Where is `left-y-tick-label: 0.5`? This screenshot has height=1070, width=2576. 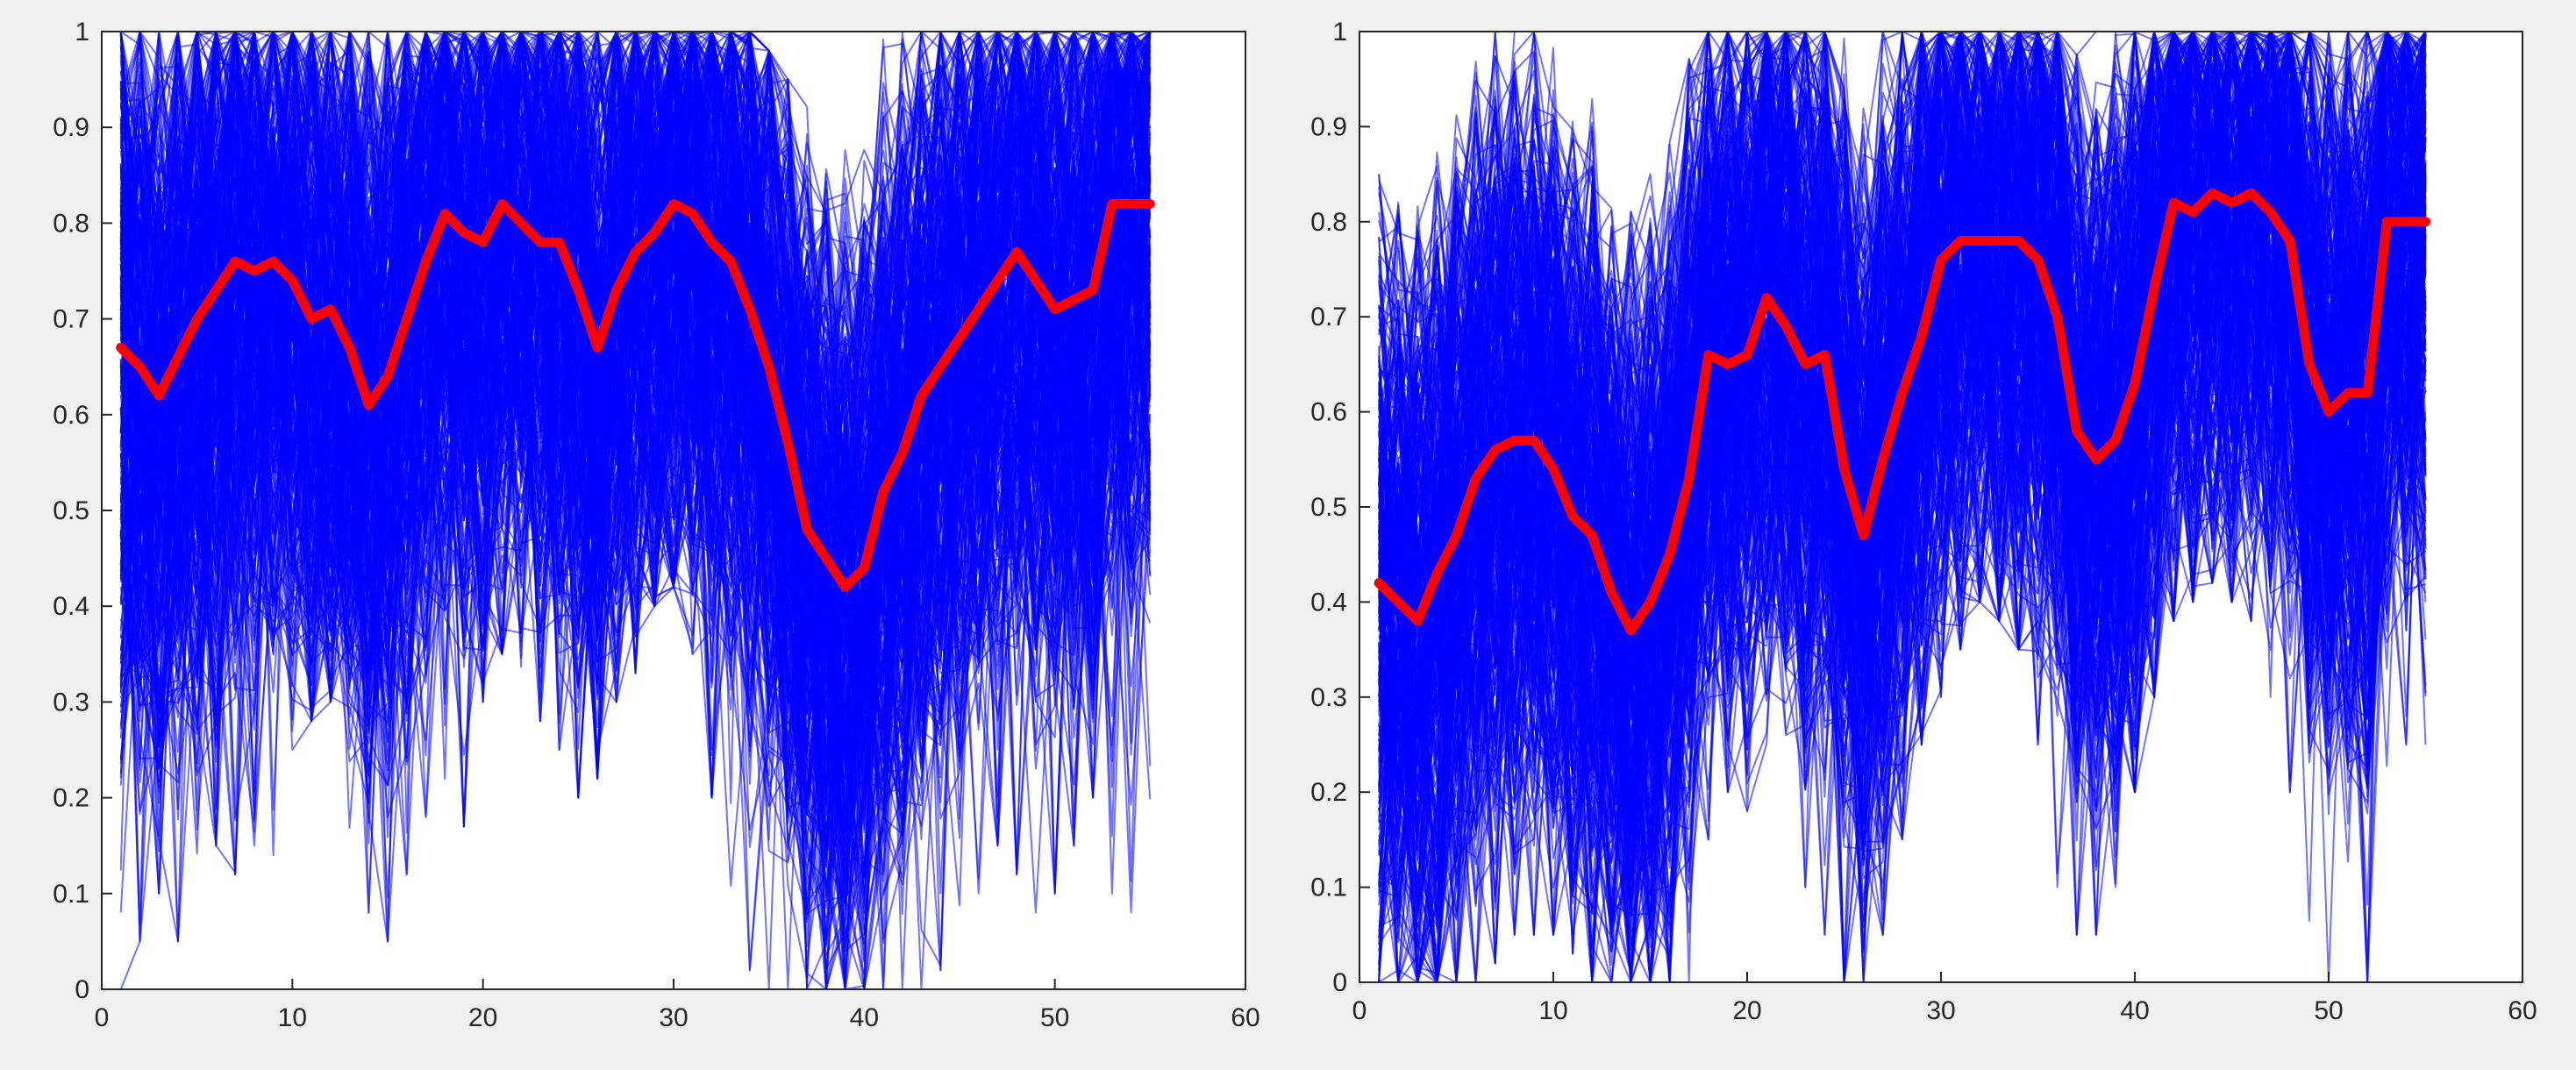
left-y-tick-label: 0.5 is located at coordinates (71, 510).